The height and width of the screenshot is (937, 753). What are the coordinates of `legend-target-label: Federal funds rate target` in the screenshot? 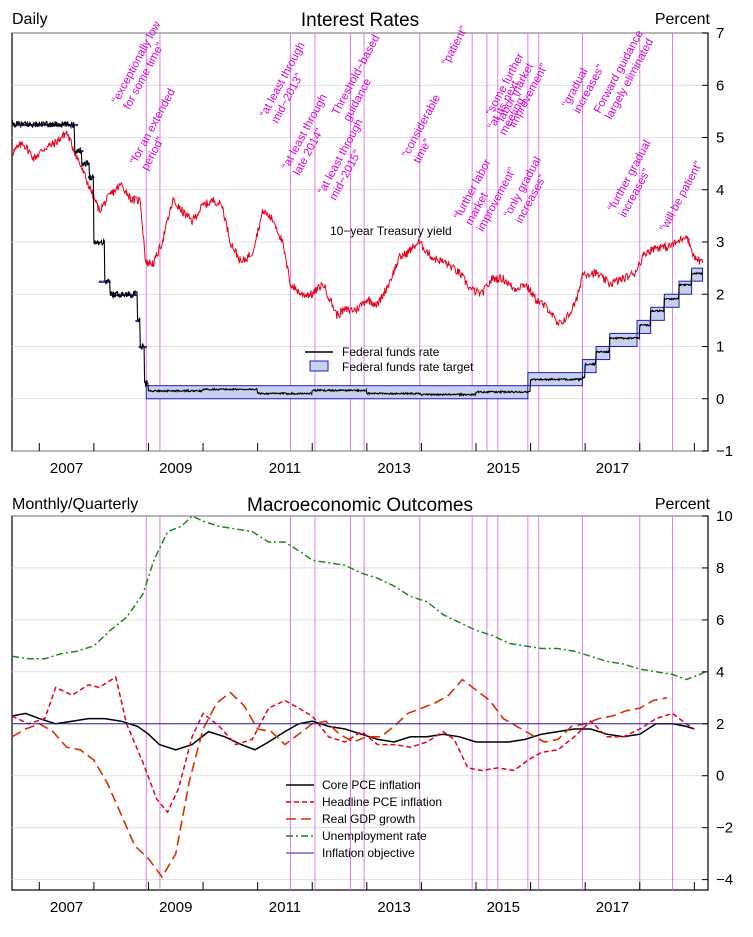 It's located at (408, 367).